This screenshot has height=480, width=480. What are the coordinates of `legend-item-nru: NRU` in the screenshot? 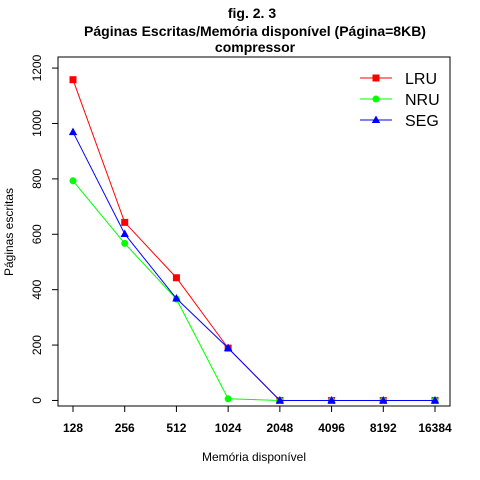 It's located at (400, 100).